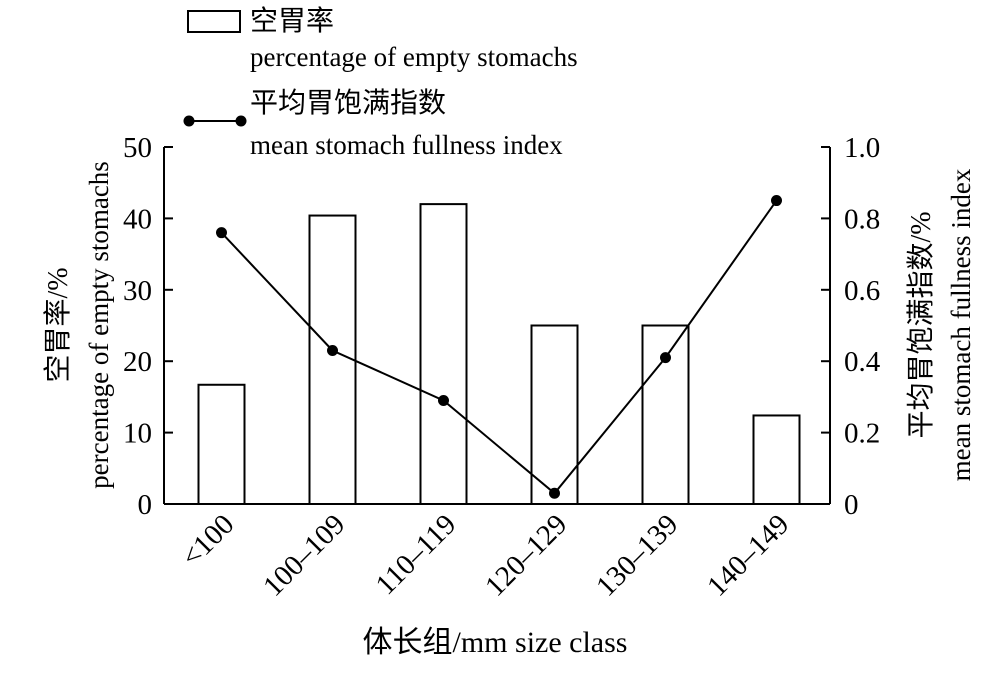  I want to click on x-axis-title: 体长组/mm size class, so click(495, 642).